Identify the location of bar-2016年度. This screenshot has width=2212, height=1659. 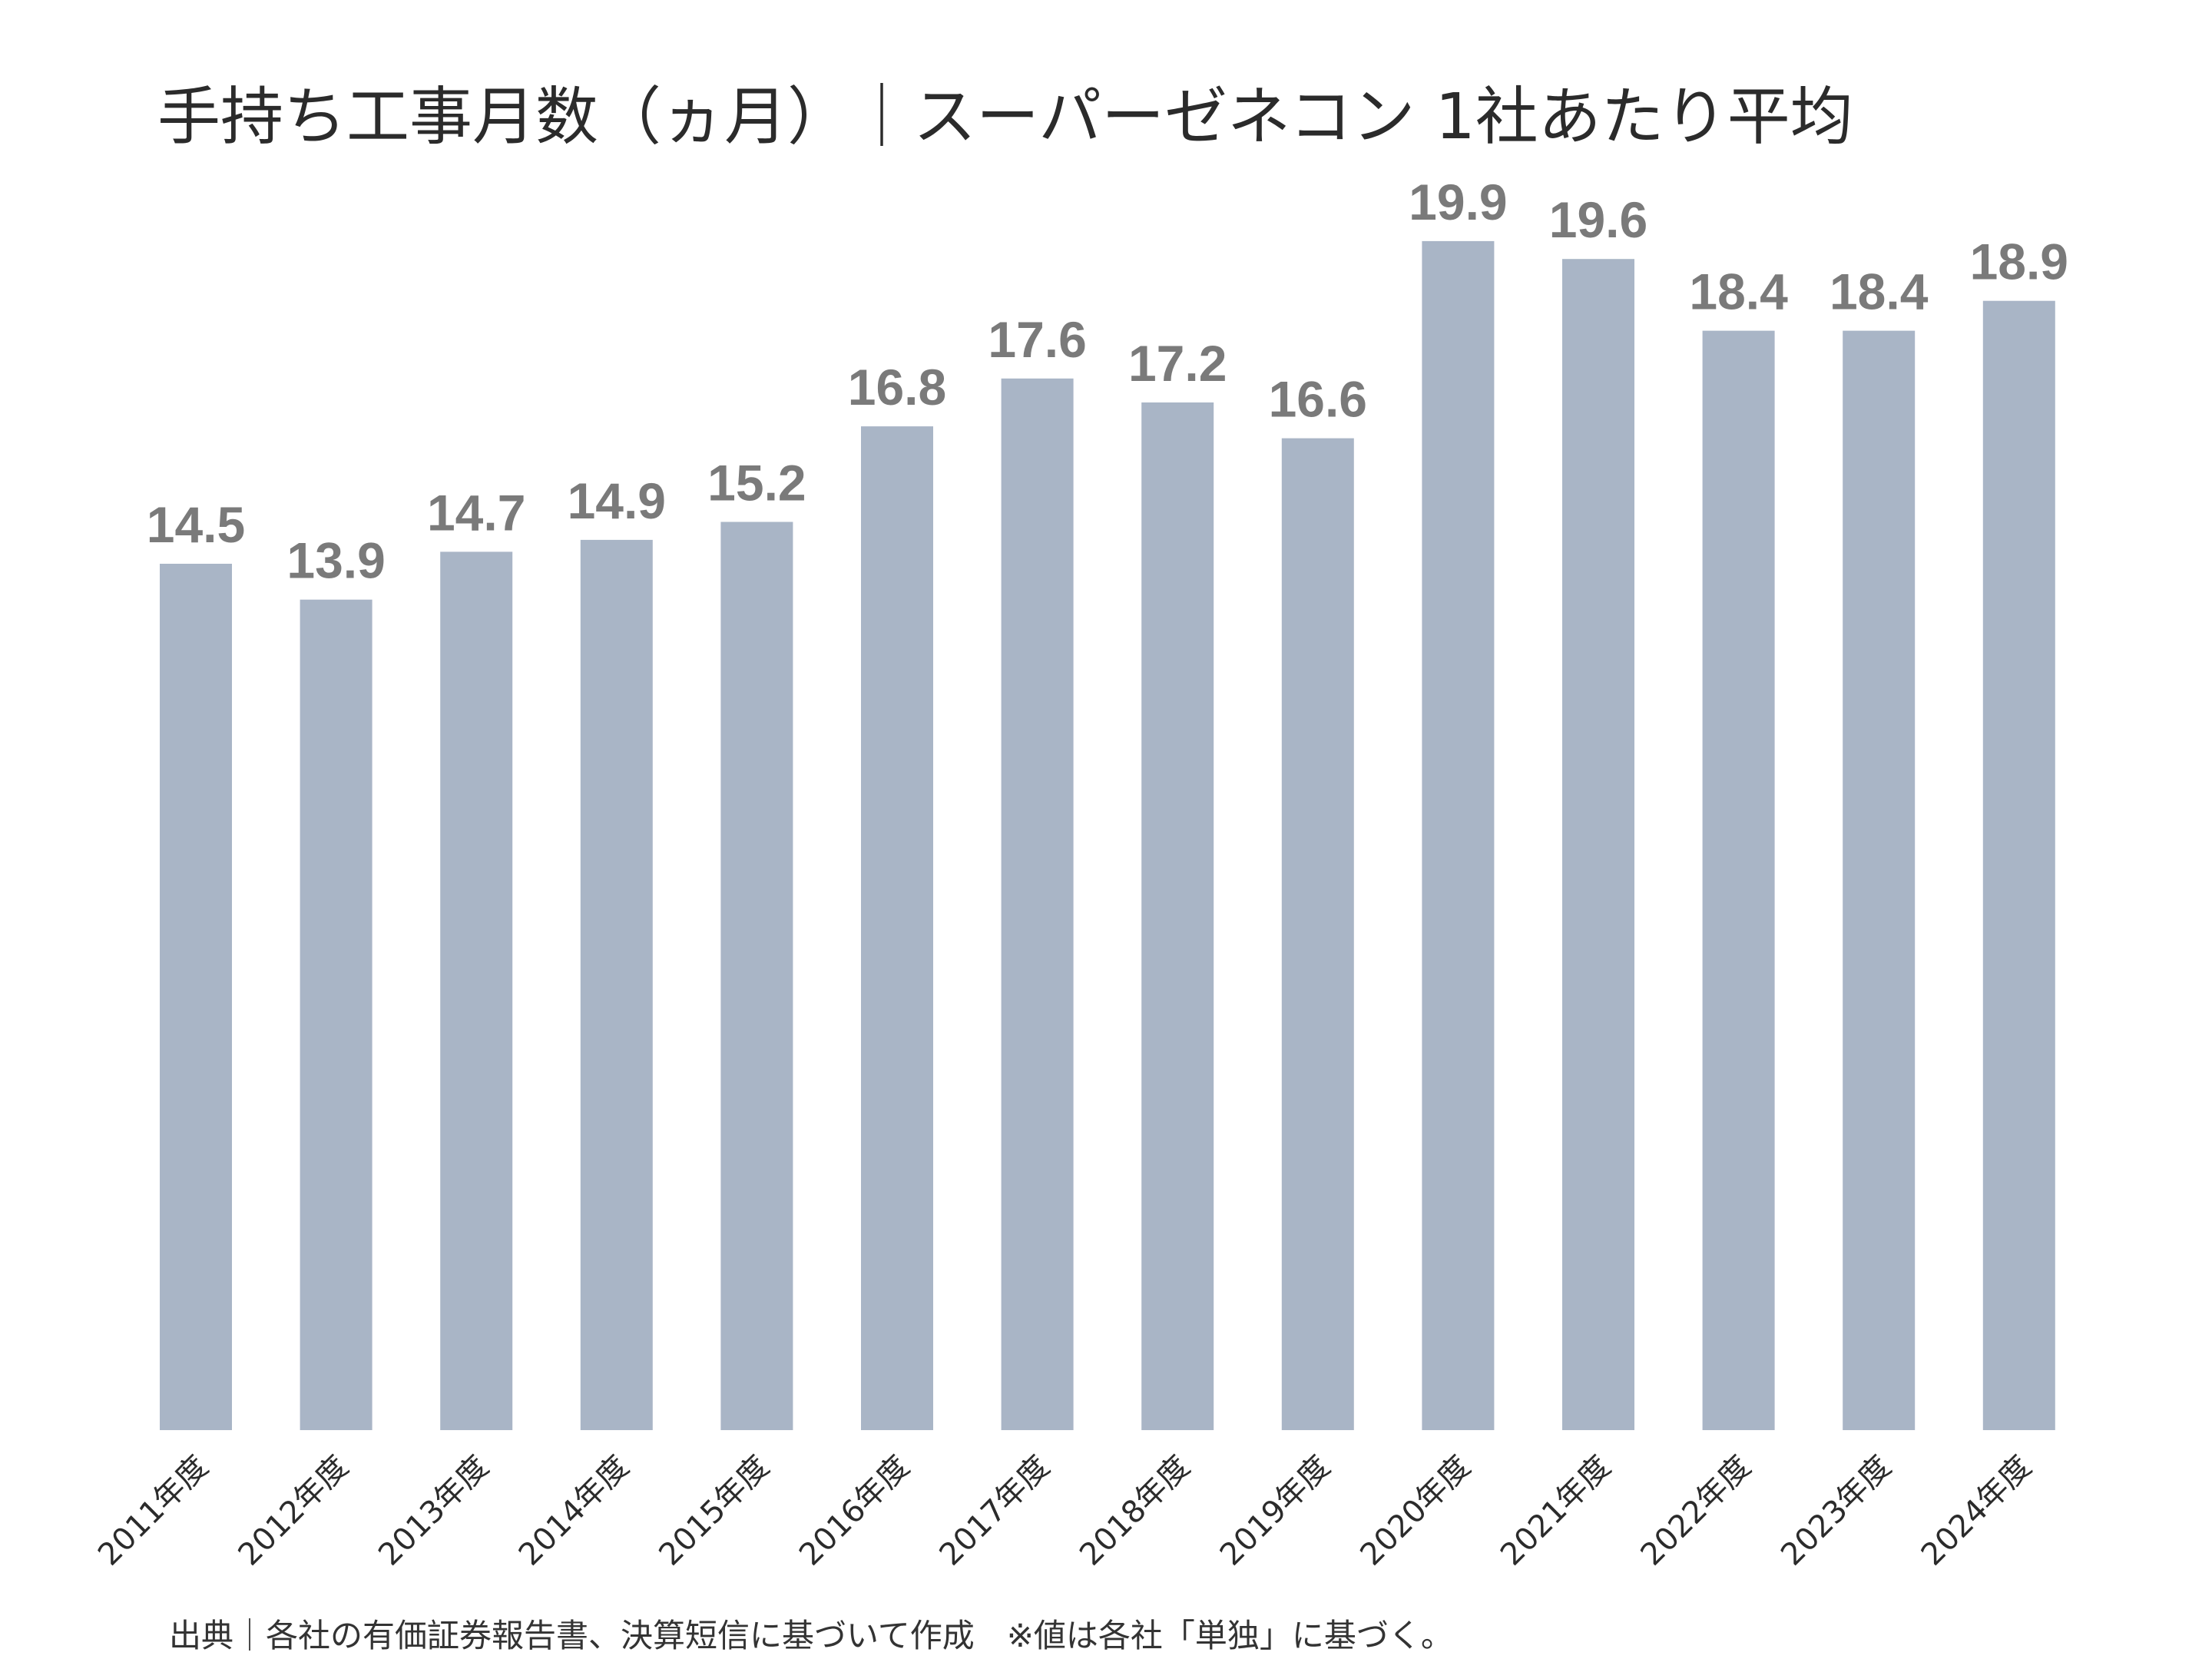
(897, 928).